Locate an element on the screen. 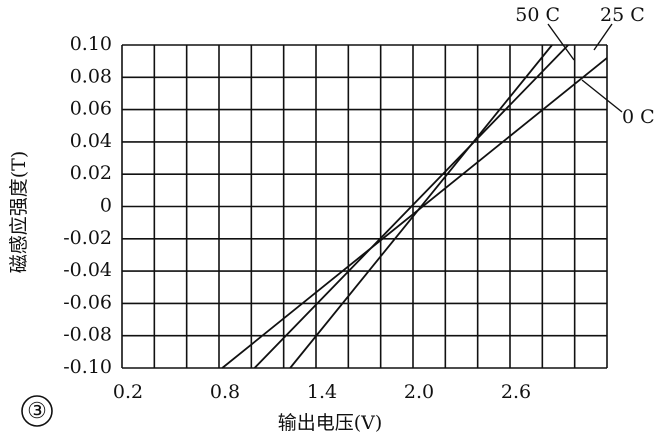  y-tick-label: -0.08 is located at coordinates (87, 335).